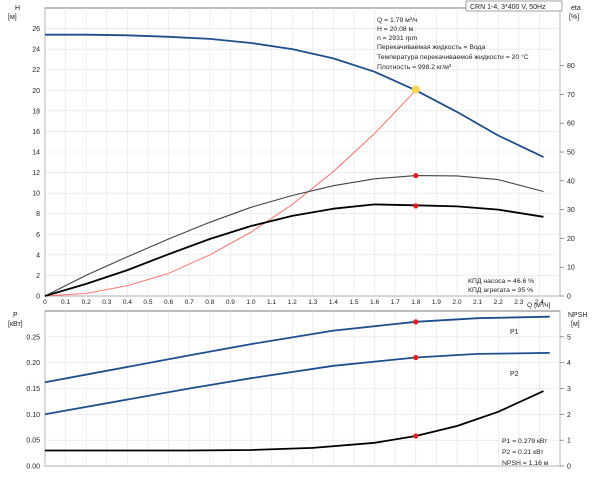 Image resolution: width=600 pixels, height=479 pixels. Describe the element at coordinates (230, 302) in the screenshot. I see `top-x-tick-label: 0.9` at that location.